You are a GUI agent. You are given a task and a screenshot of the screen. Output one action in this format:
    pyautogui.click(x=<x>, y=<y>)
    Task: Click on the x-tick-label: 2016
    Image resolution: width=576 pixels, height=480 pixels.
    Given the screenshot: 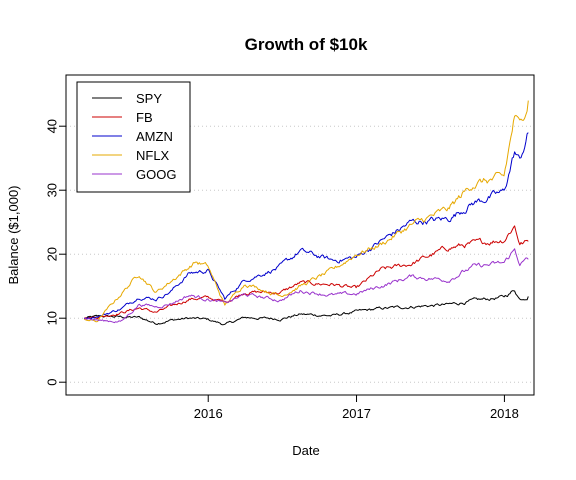 What is the action you would take?
    pyautogui.click(x=208, y=413)
    